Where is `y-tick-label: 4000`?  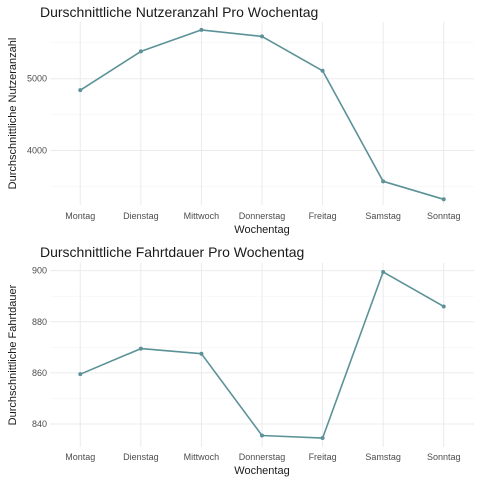 y-tick-label: 4000 is located at coordinates (37, 150).